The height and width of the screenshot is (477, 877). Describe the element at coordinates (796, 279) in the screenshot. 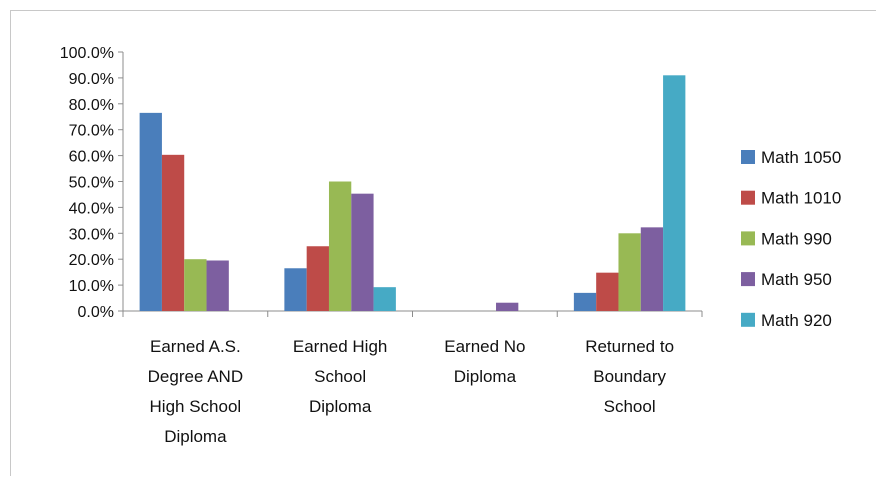

I see `legend-label: Math 950` at that location.